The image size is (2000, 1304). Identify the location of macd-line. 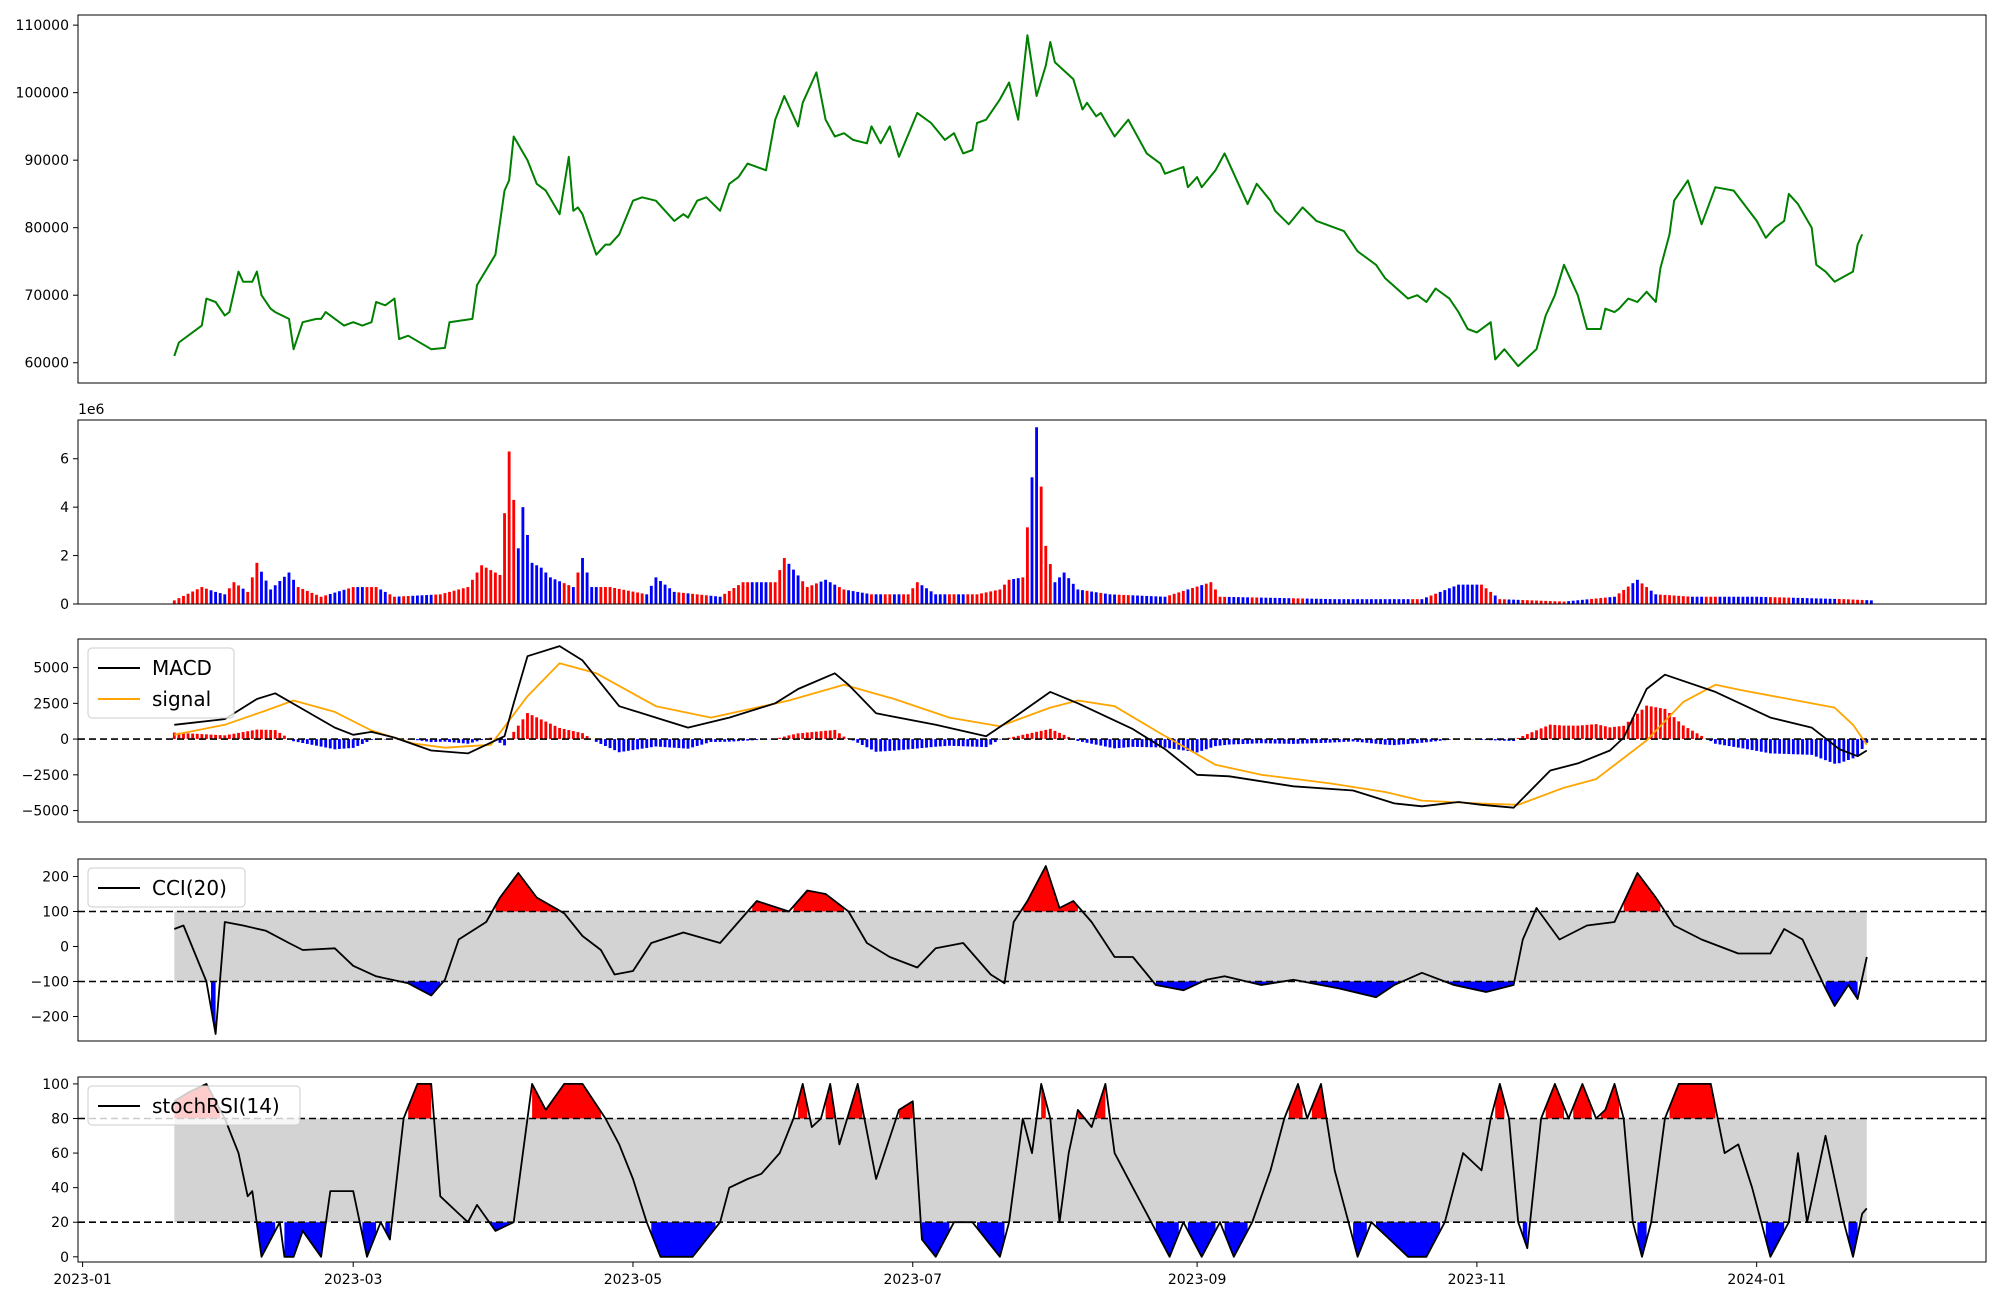
(1020, 727).